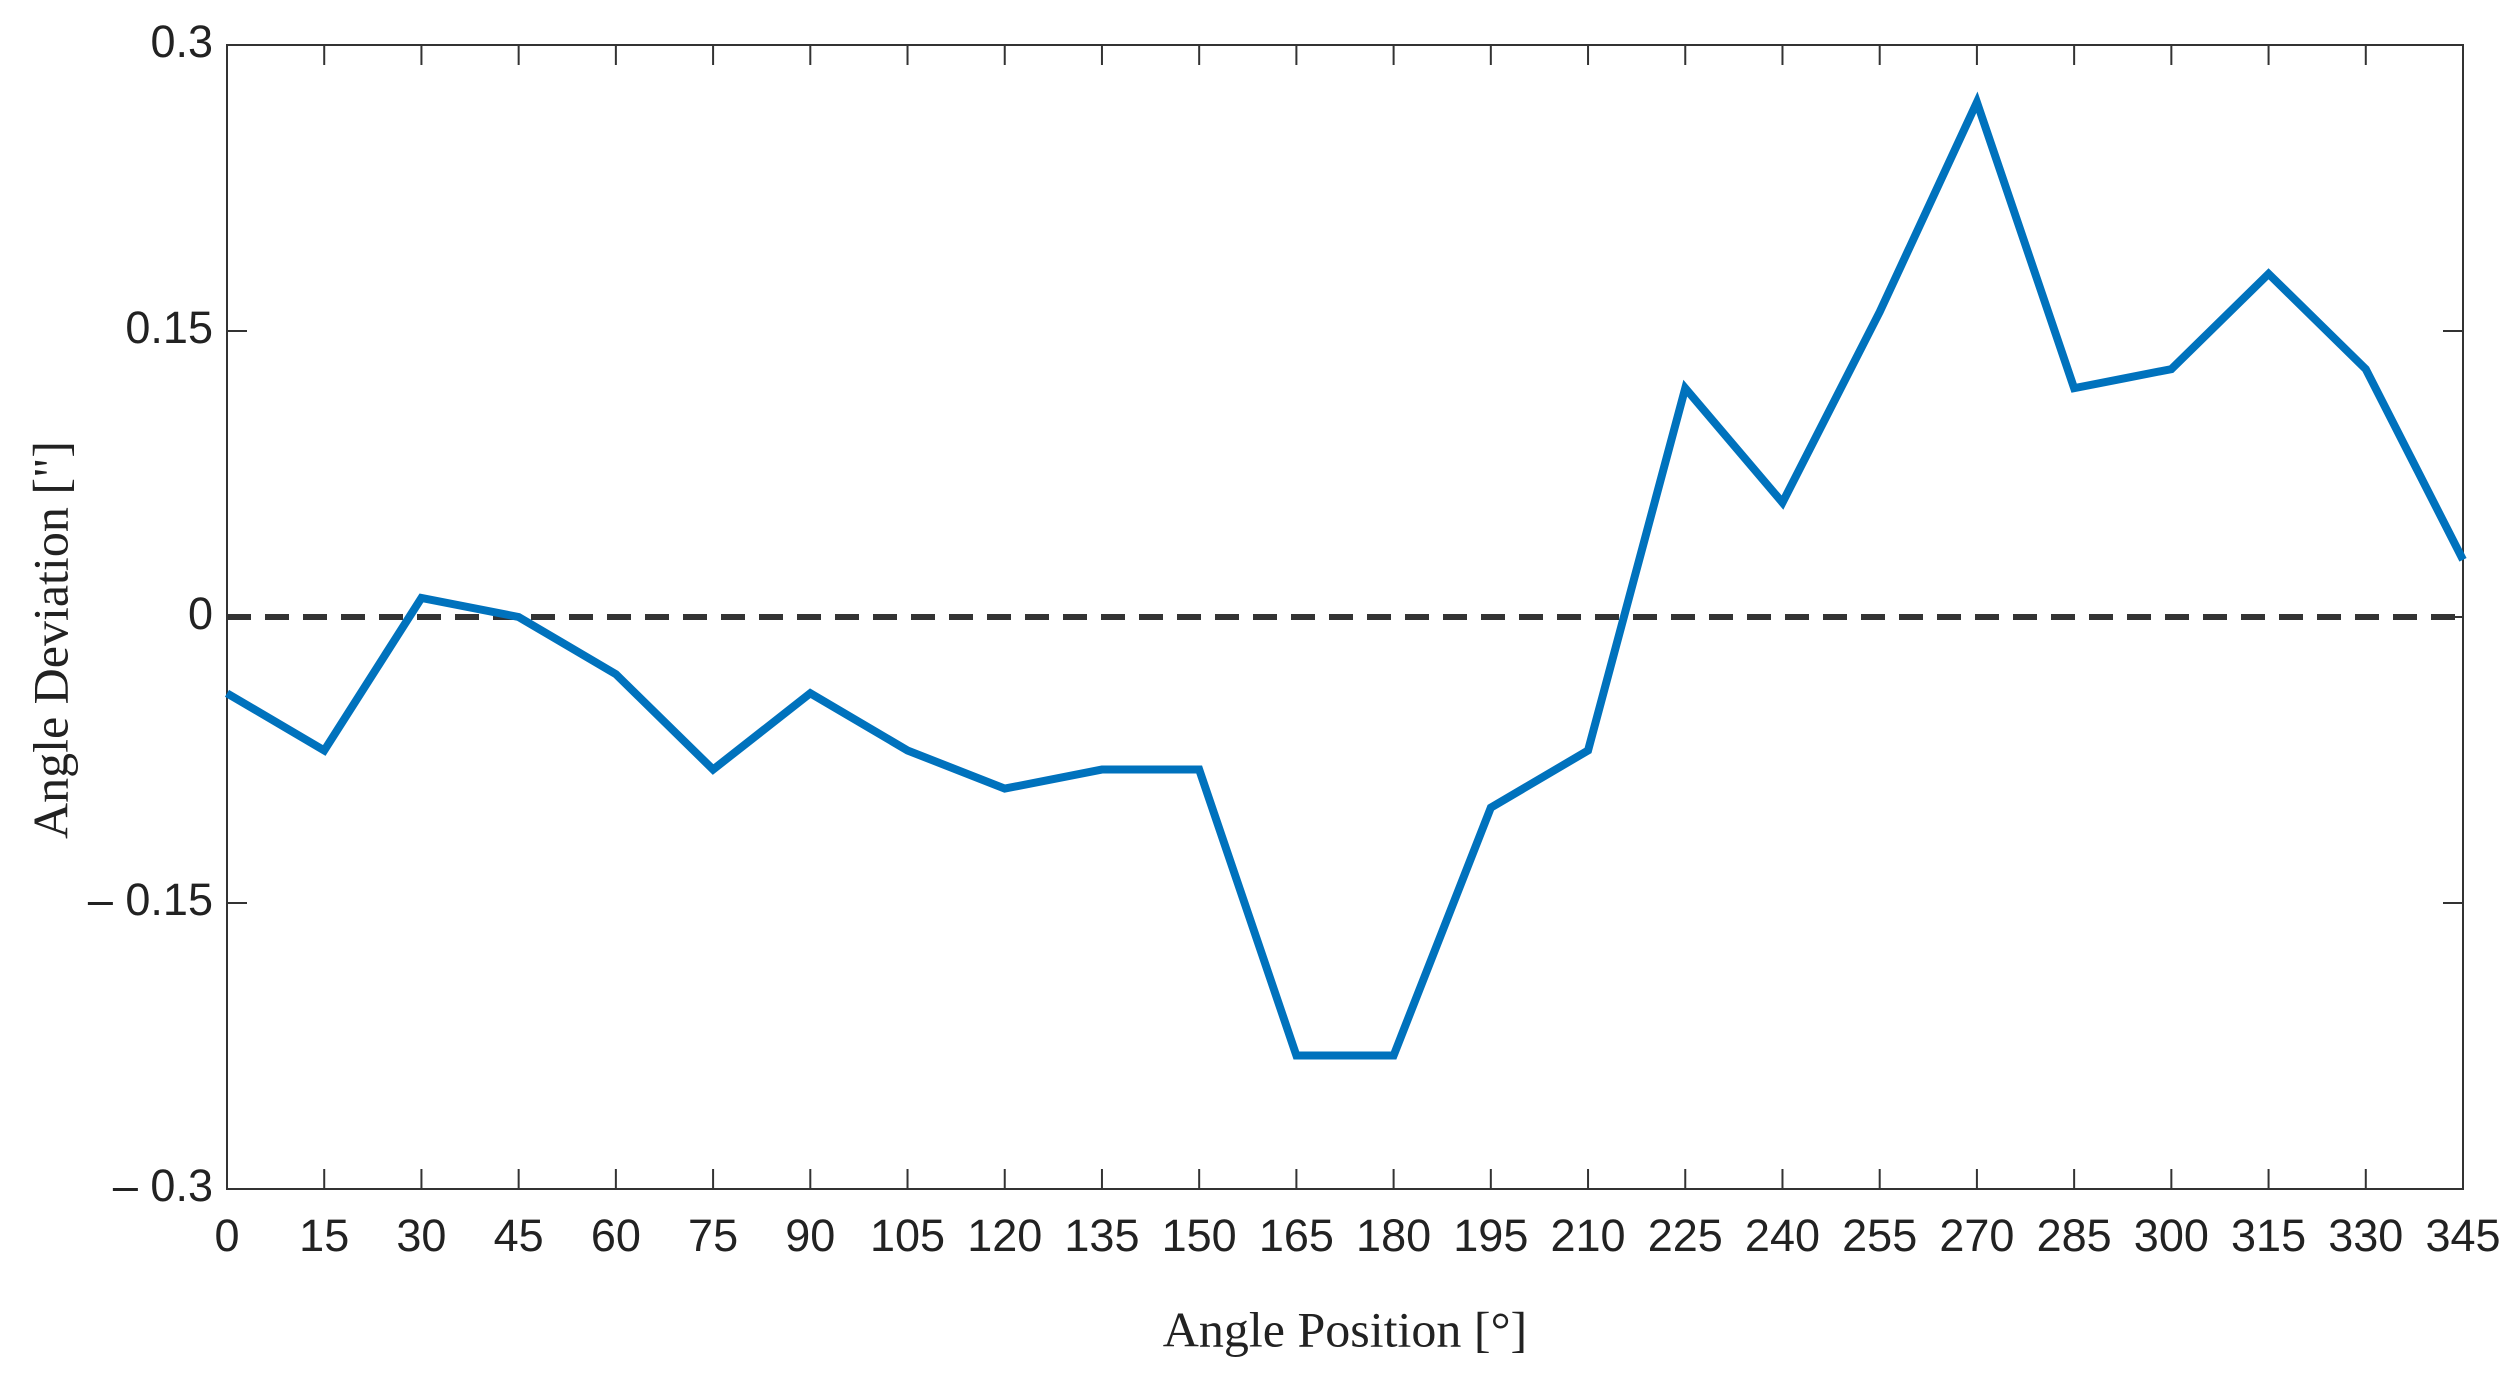  I want to click on x-tick-label: 285, so click(2074, 1235).